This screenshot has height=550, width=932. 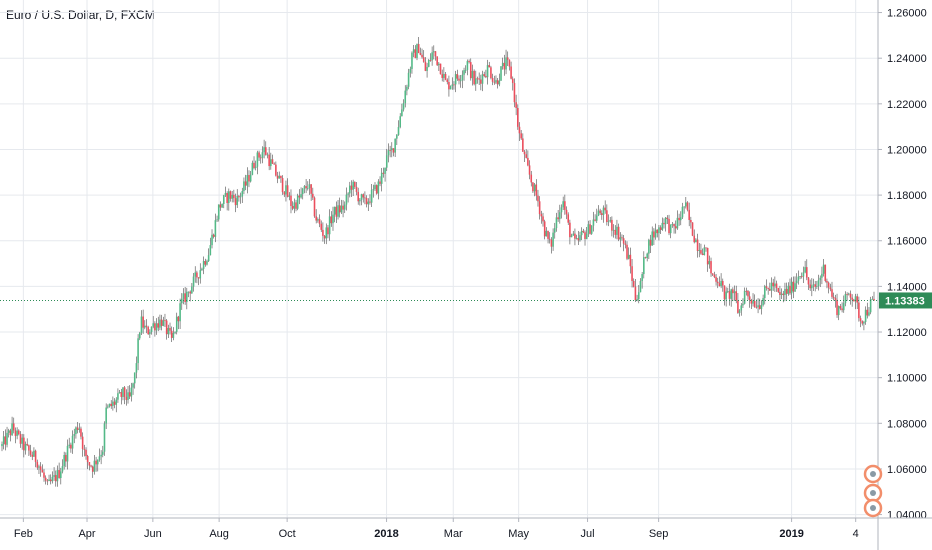 I want to click on y-tick-label: 1.14000, so click(x=907, y=287).